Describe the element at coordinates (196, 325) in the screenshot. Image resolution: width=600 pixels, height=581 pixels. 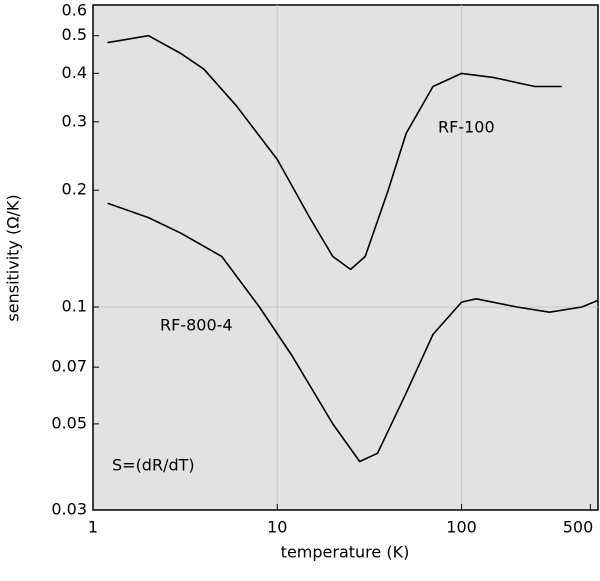
I see `series-label: RF-800-4` at that location.